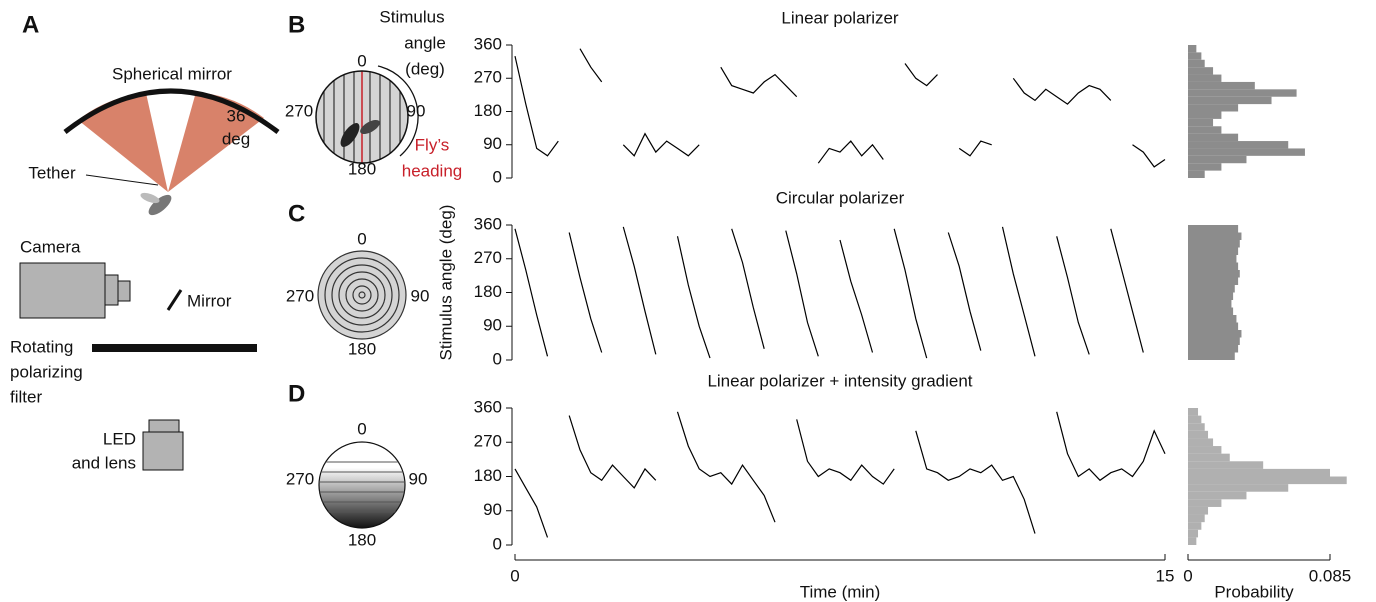 Image resolution: width=1376 pixels, height=602 pixels. Describe the element at coordinates (839, 380) in the screenshot. I see `chart-title: Linear polarizer + intensity gradient` at that location.